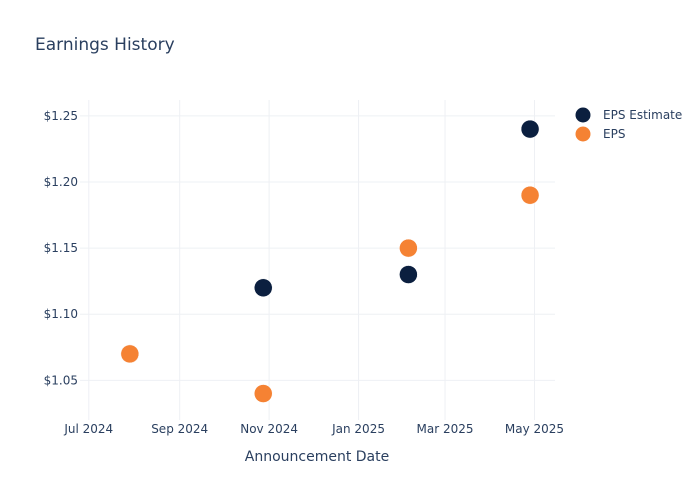  Describe the element at coordinates (105, 45) in the screenshot. I see `chart-title: Earnings History` at that location.